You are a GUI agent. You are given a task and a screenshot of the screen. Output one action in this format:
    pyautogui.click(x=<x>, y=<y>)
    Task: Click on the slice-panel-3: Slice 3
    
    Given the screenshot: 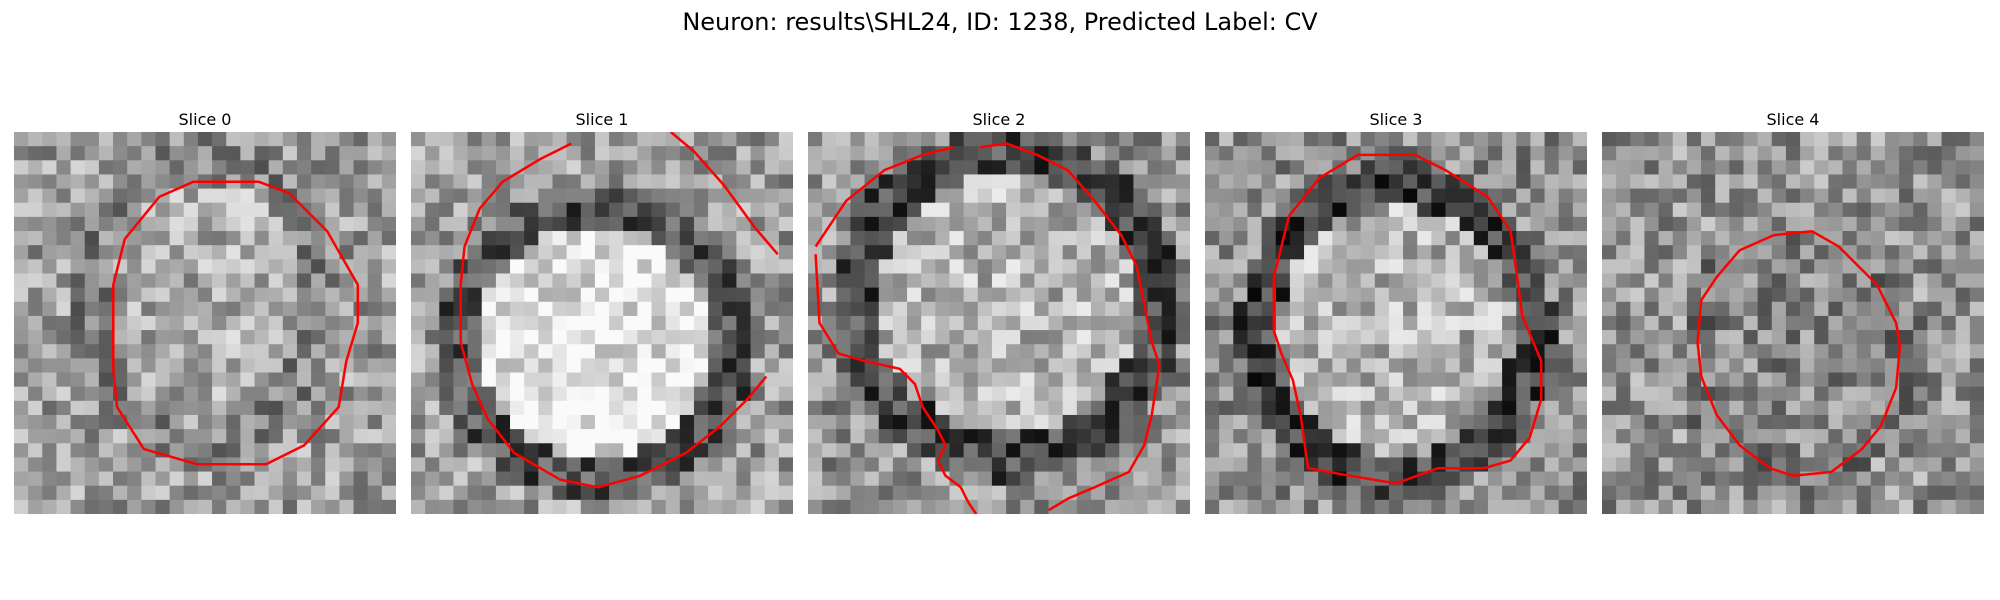 What is the action you would take?
    pyautogui.click(x=1396, y=311)
    